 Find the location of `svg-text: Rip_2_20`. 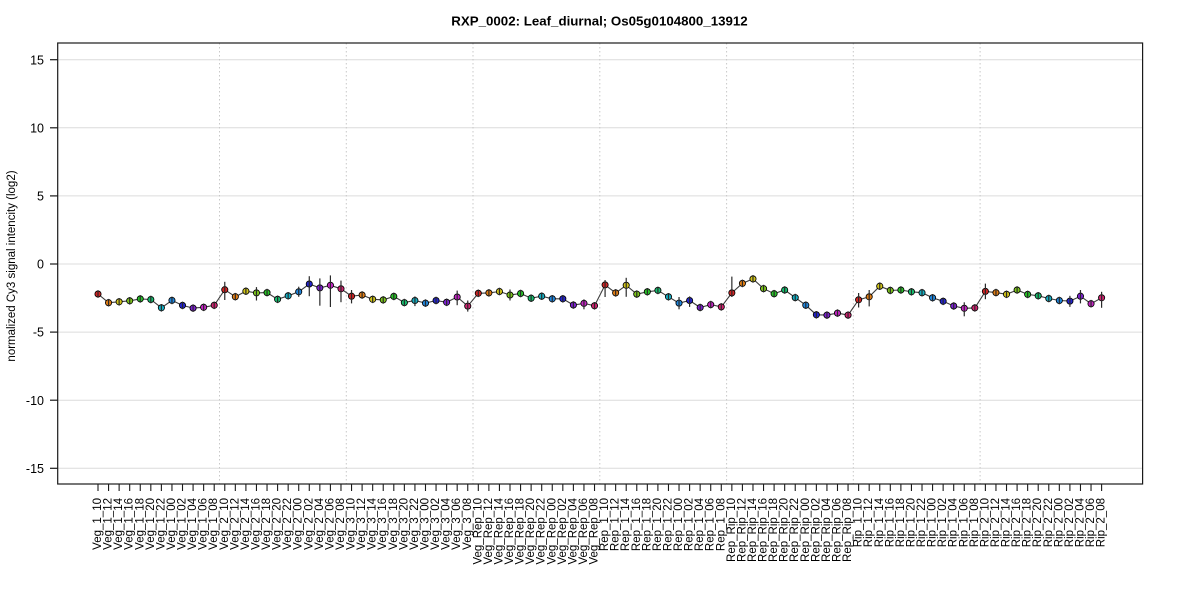

svg-text: Rip_2_20 is located at coordinates (1038, 522).